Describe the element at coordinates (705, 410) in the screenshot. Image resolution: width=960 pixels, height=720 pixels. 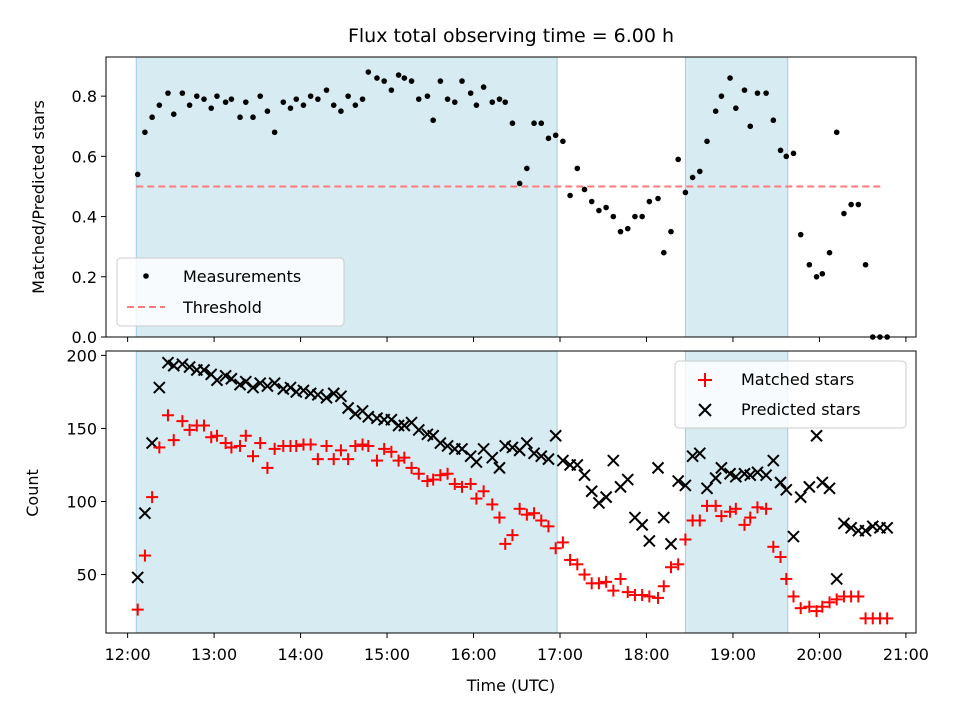
I see `legend-predicted-marker` at that location.